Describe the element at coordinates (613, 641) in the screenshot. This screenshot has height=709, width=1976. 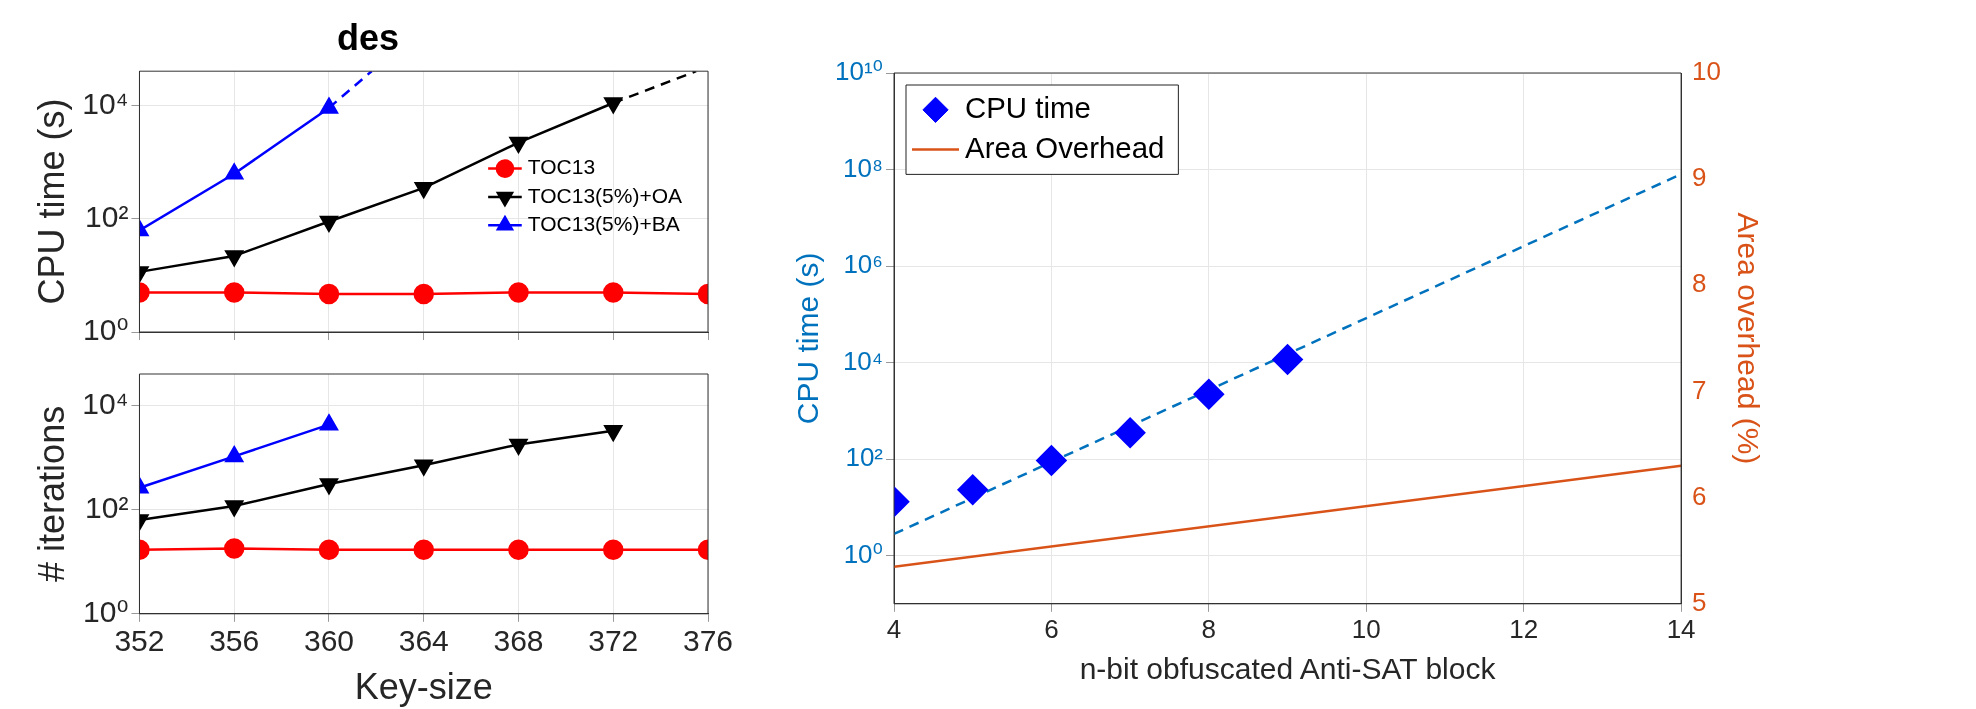
I see `x-tick-label: 372` at that location.